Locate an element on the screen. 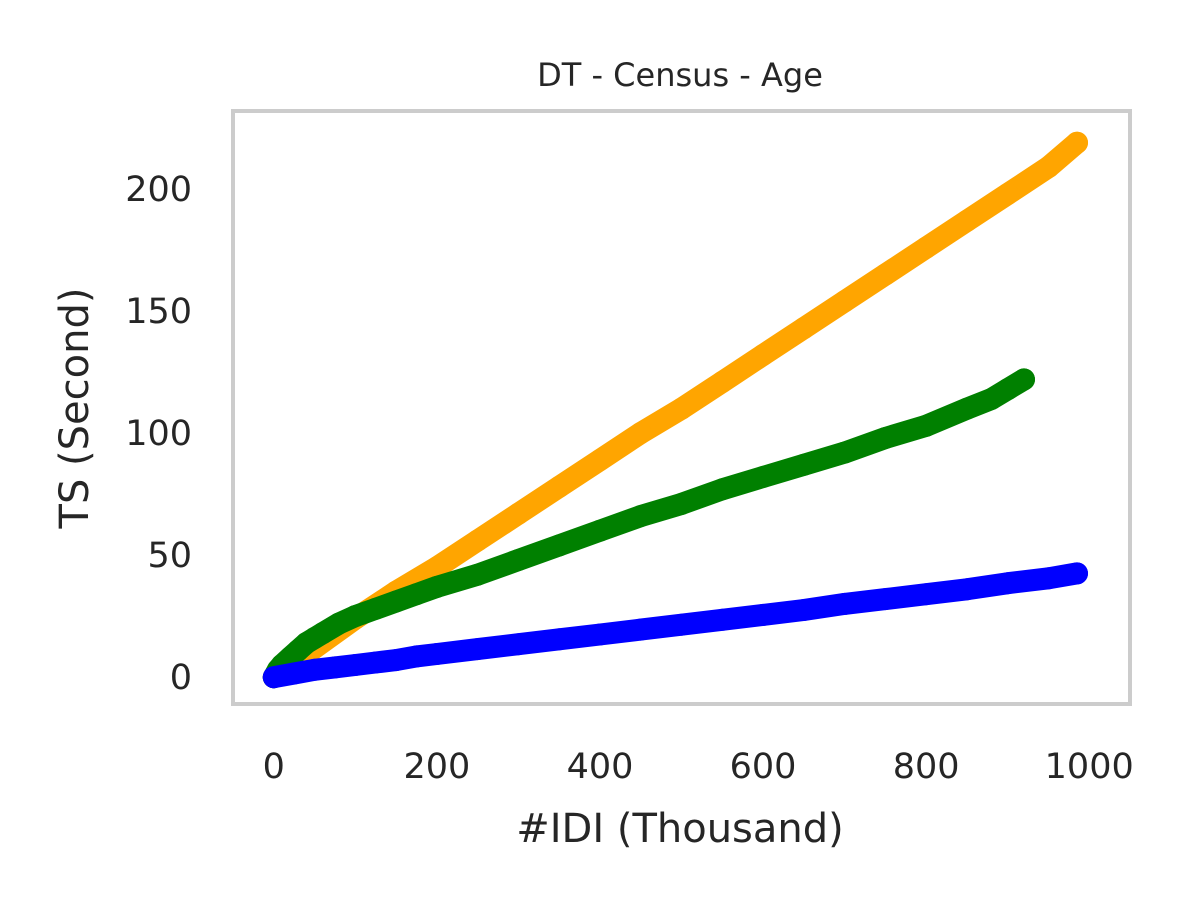  y-tick-label: 200 is located at coordinates (158, 190).